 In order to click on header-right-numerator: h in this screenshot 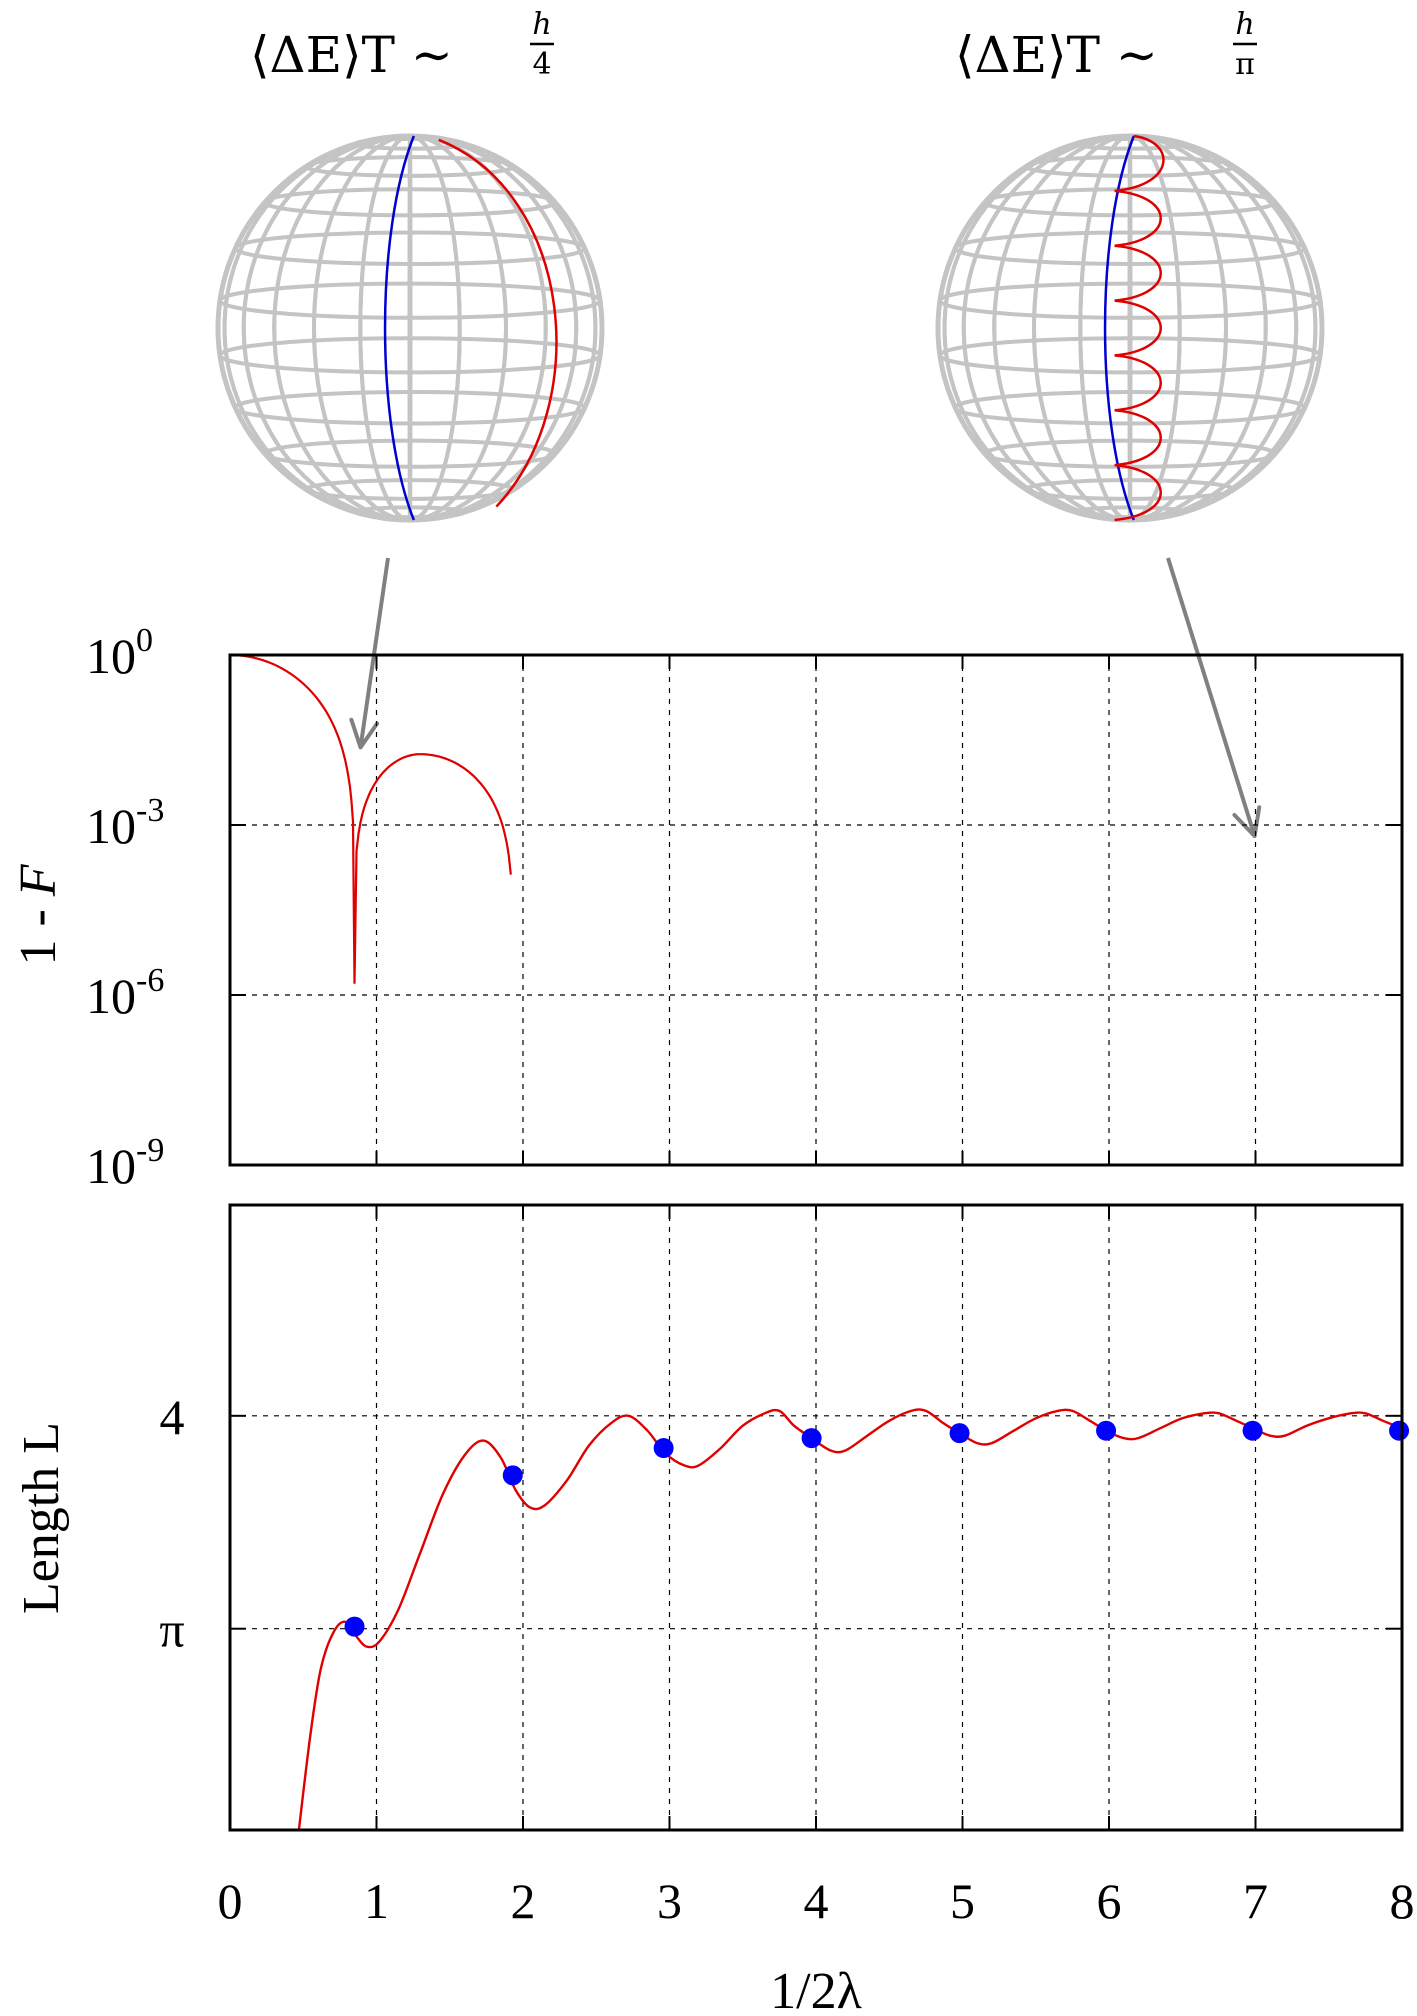, I will do `click(1244, 24)`.